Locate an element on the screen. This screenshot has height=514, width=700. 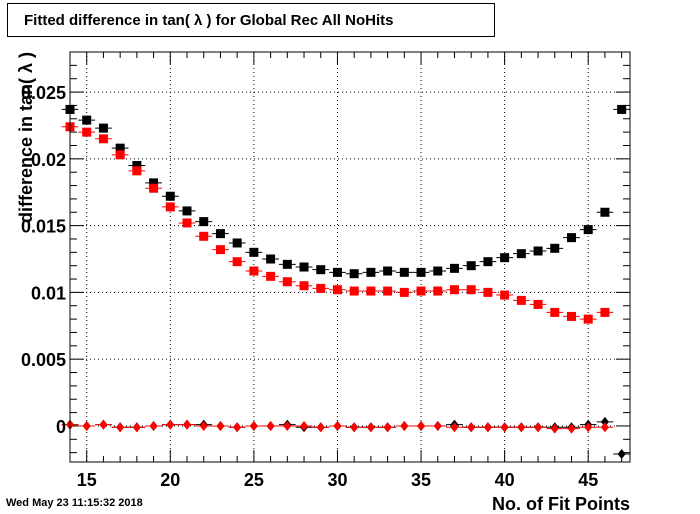
y-tick-label: 0.02 is located at coordinates (48, 160).